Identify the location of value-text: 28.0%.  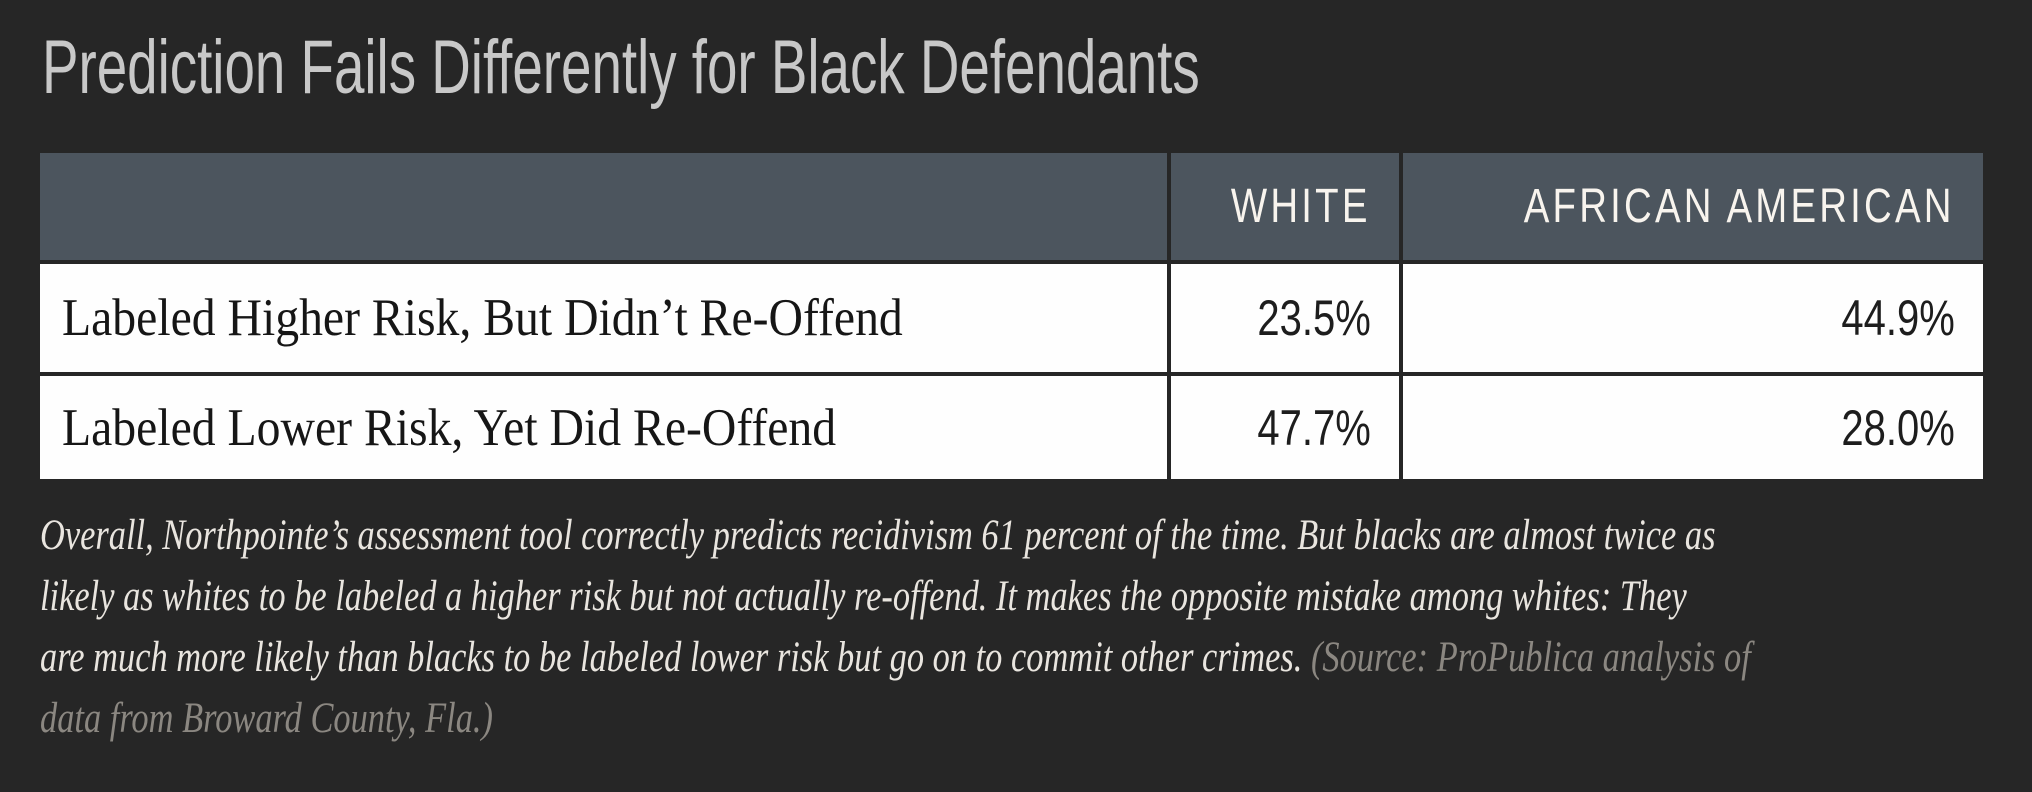
(1898, 427).